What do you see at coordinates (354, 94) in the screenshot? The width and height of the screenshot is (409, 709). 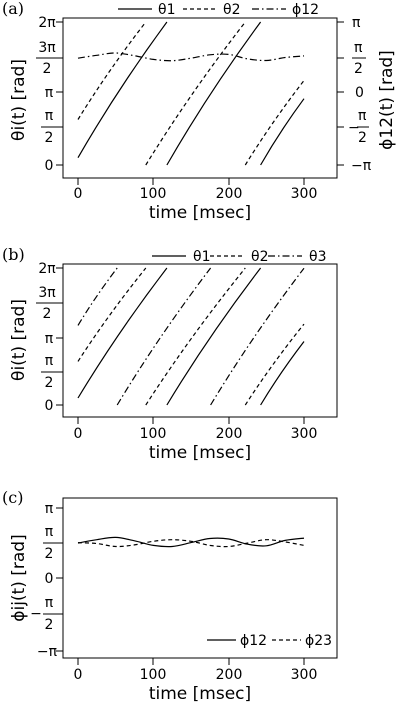 I see `panel-a-y-ticks-right: −π − π 2 0 π 2 π` at bounding box center [354, 94].